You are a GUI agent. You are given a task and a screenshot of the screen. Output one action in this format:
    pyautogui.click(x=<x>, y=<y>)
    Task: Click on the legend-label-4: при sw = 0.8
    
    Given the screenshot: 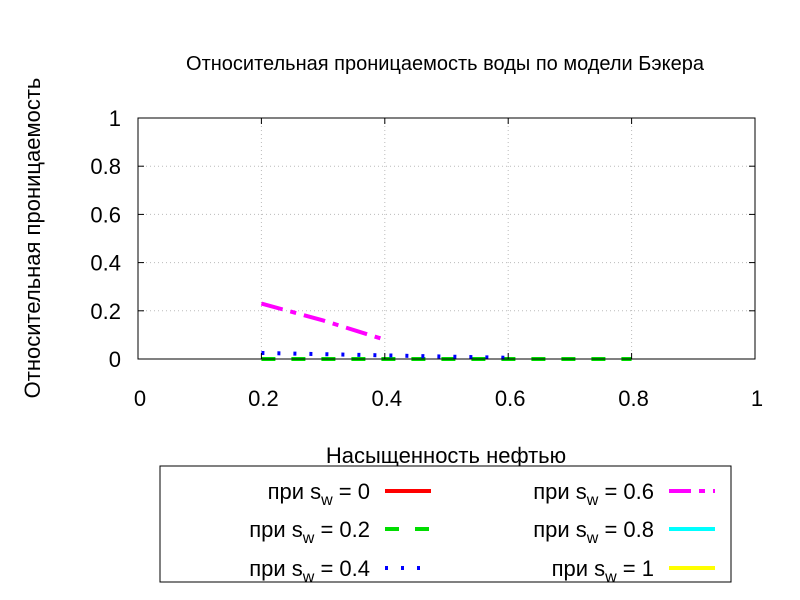 What is the action you would take?
    pyautogui.click(x=593, y=532)
    